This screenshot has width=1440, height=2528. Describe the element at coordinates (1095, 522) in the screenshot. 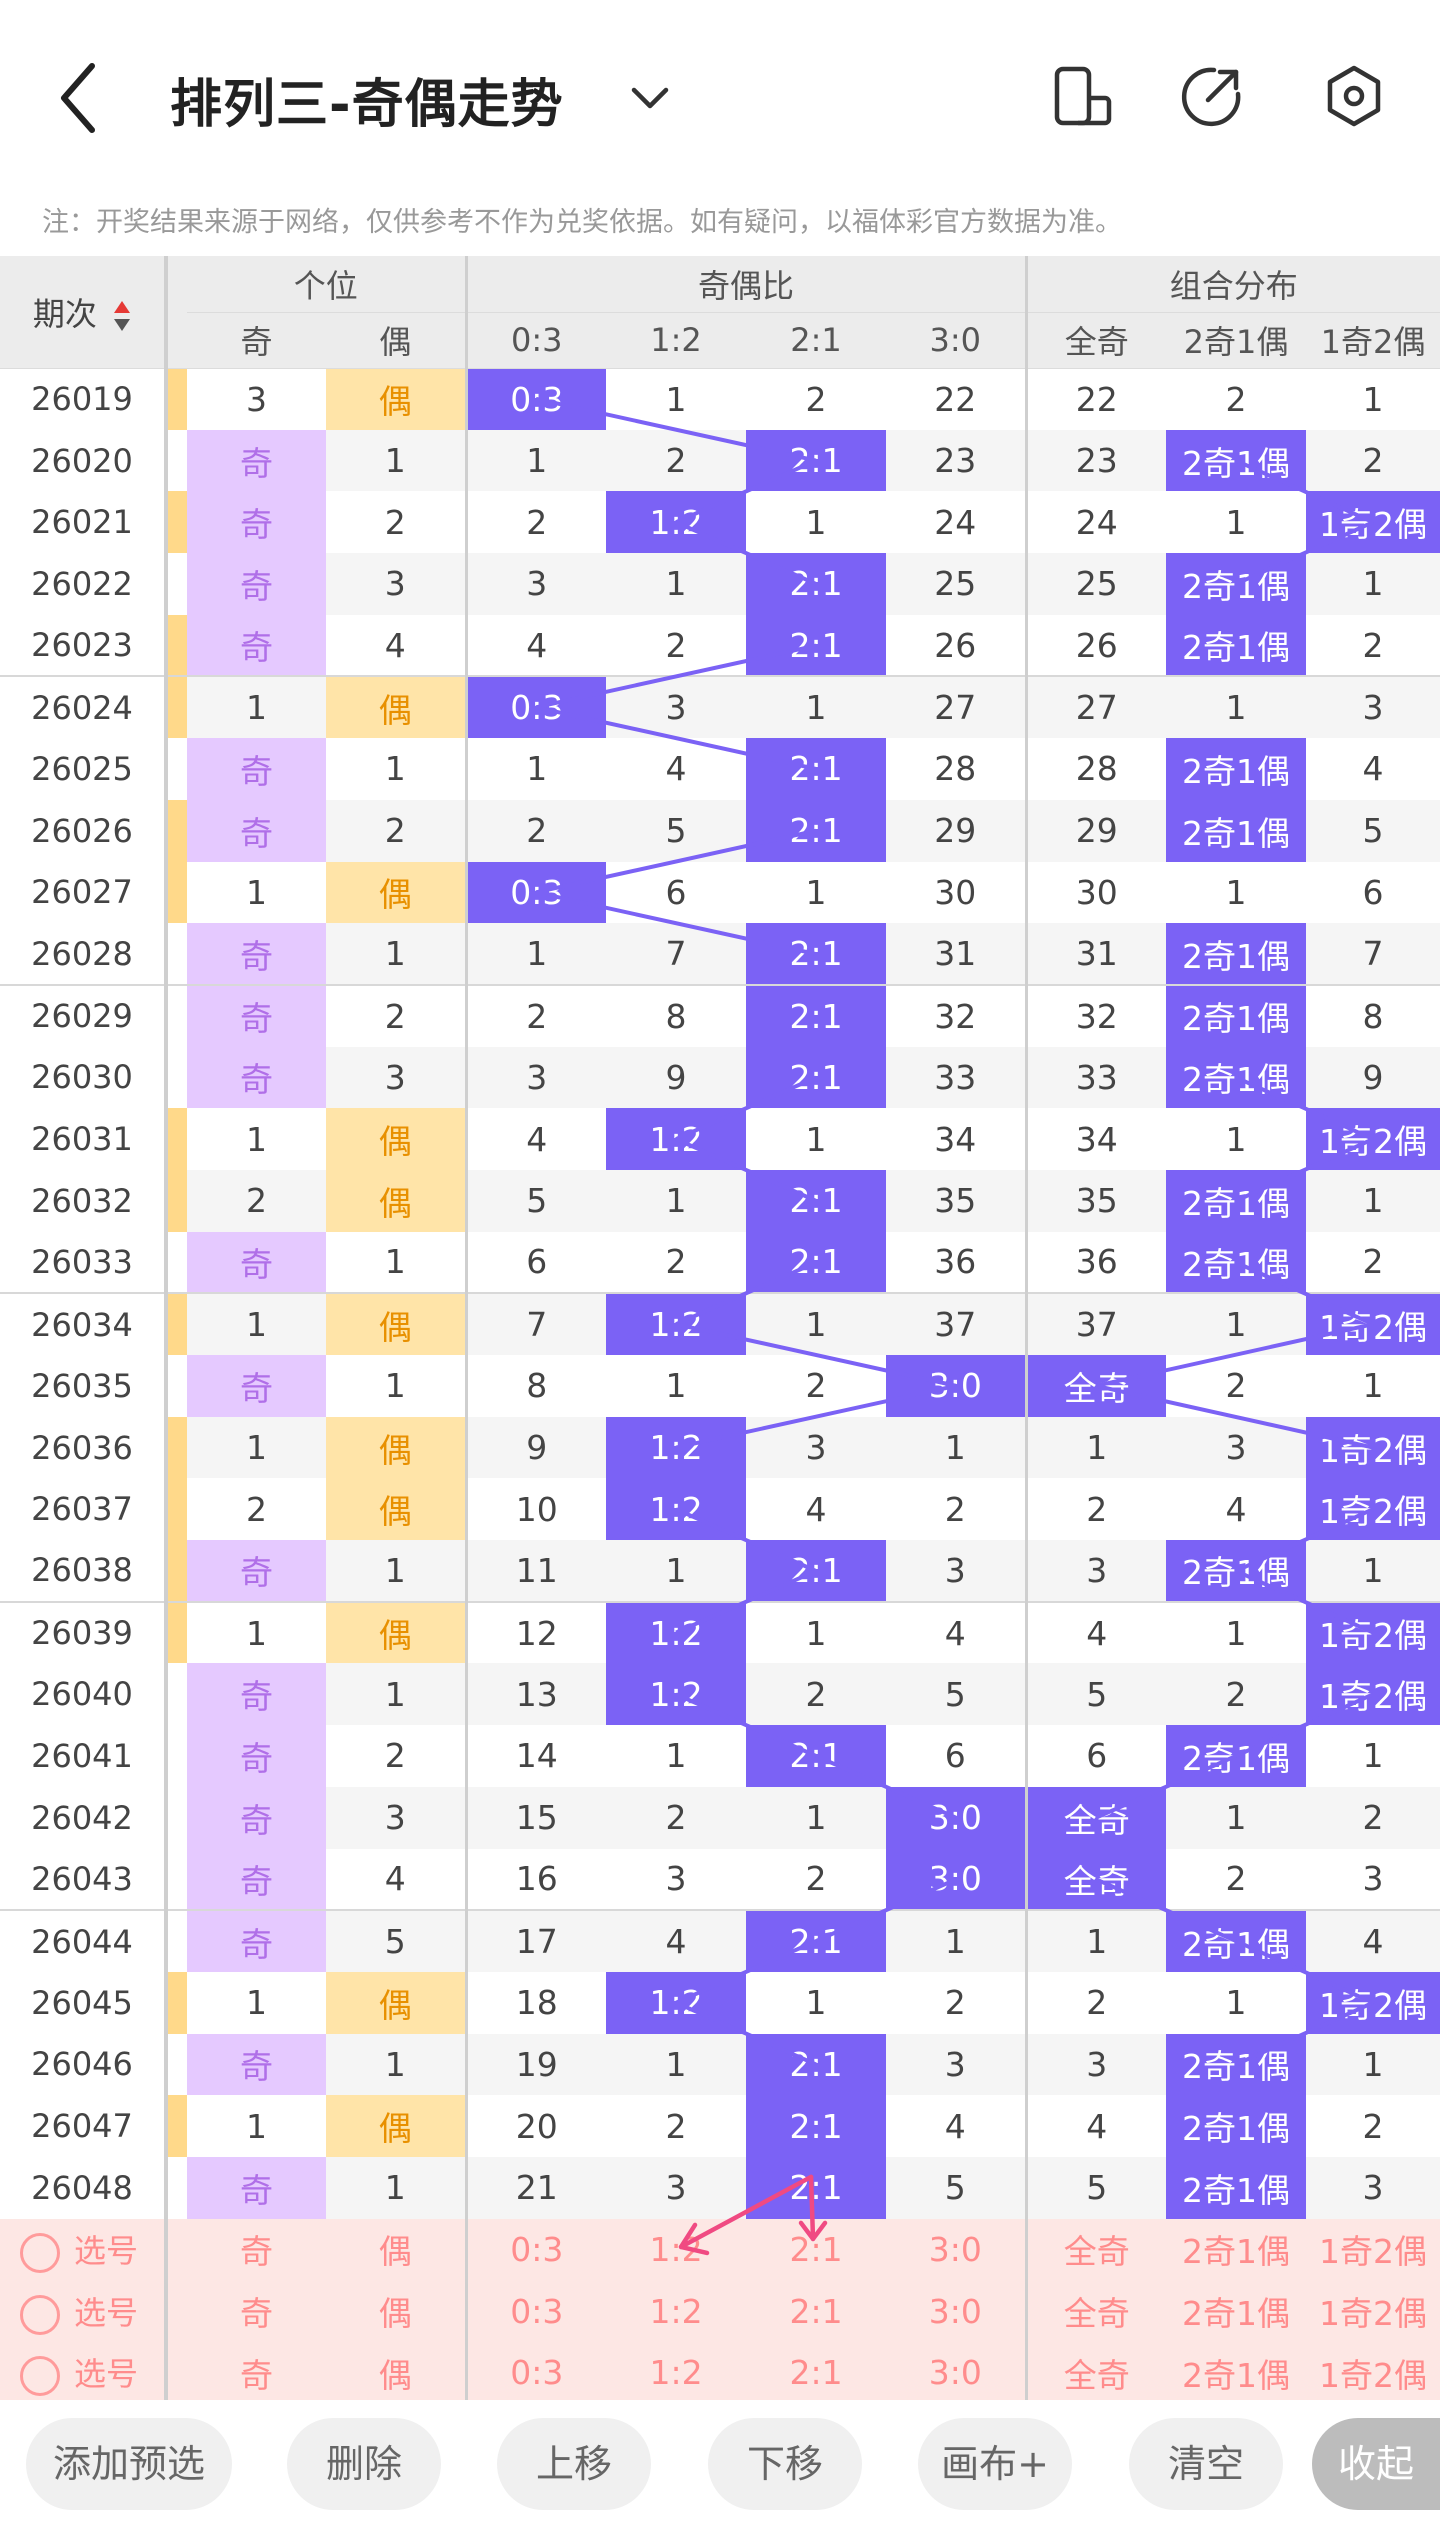

I see `combo-cell: 24` at that location.